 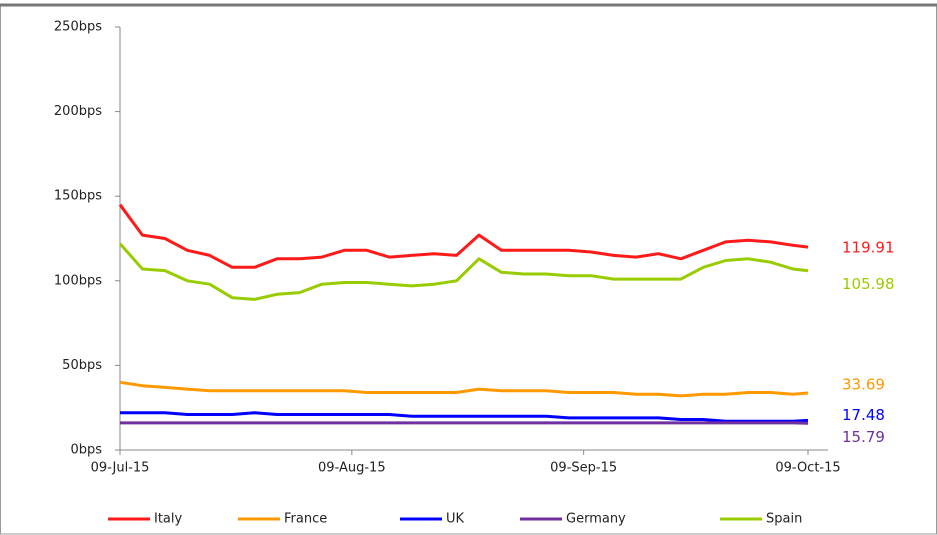 What do you see at coordinates (784, 519) in the screenshot?
I see `legend-label: Spain` at bounding box center [784, 519].